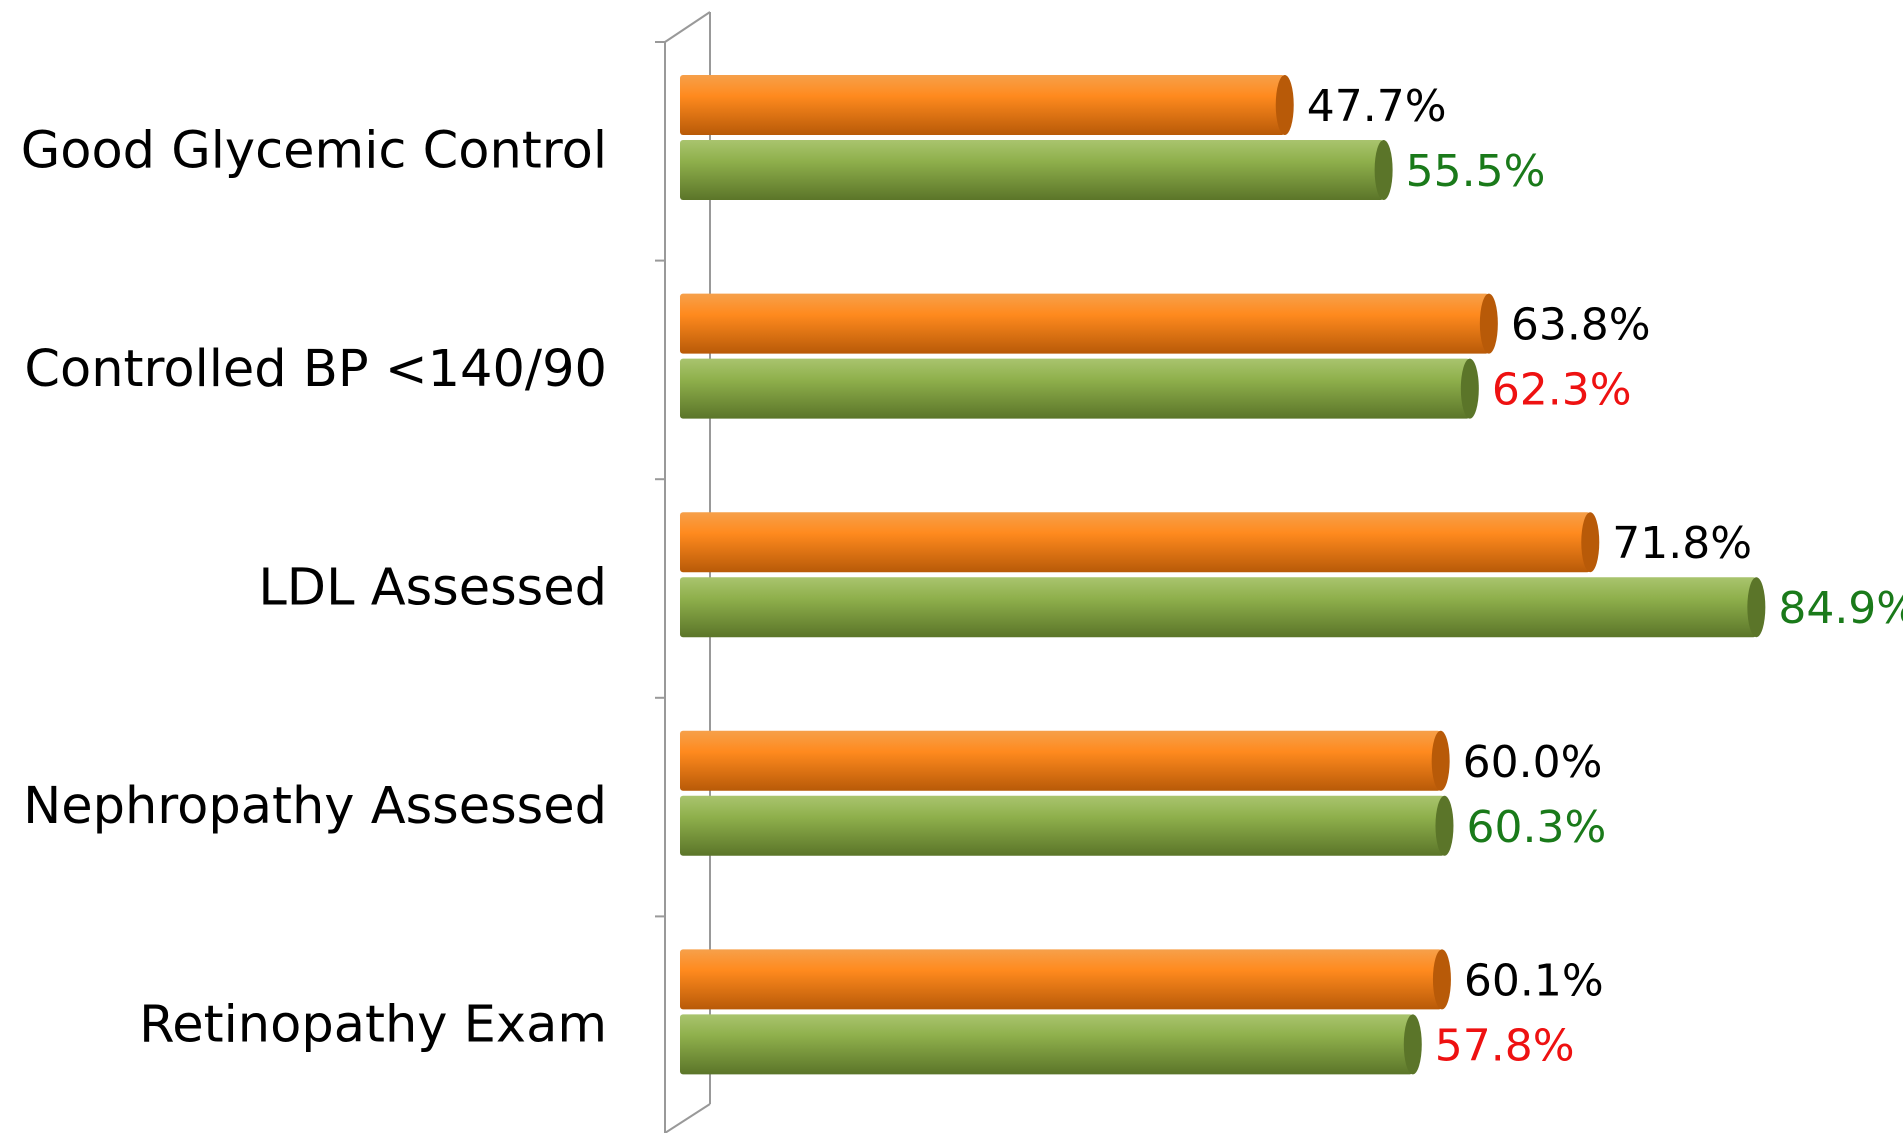  What do you see at coordinates (1377, 106) in the screenshot?
I see `value-label: 47.7%` at bounding box center [1377, 106].